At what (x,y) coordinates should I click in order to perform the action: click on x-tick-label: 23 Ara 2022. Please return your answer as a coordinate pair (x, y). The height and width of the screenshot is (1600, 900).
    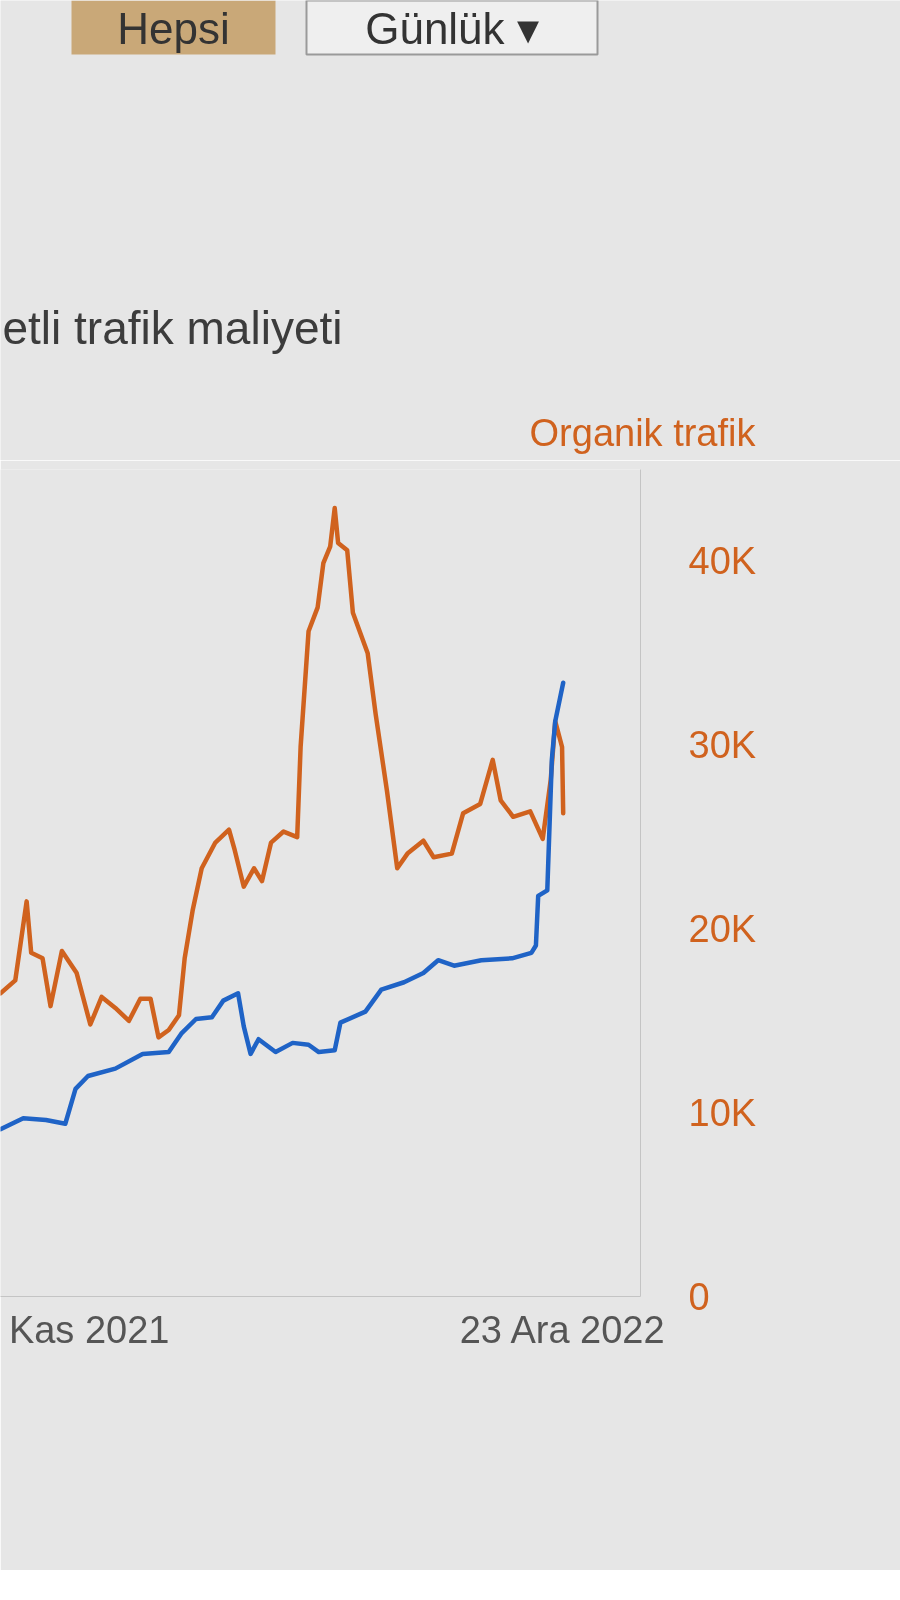
    Looking at the image, I should click on (562, 1329).